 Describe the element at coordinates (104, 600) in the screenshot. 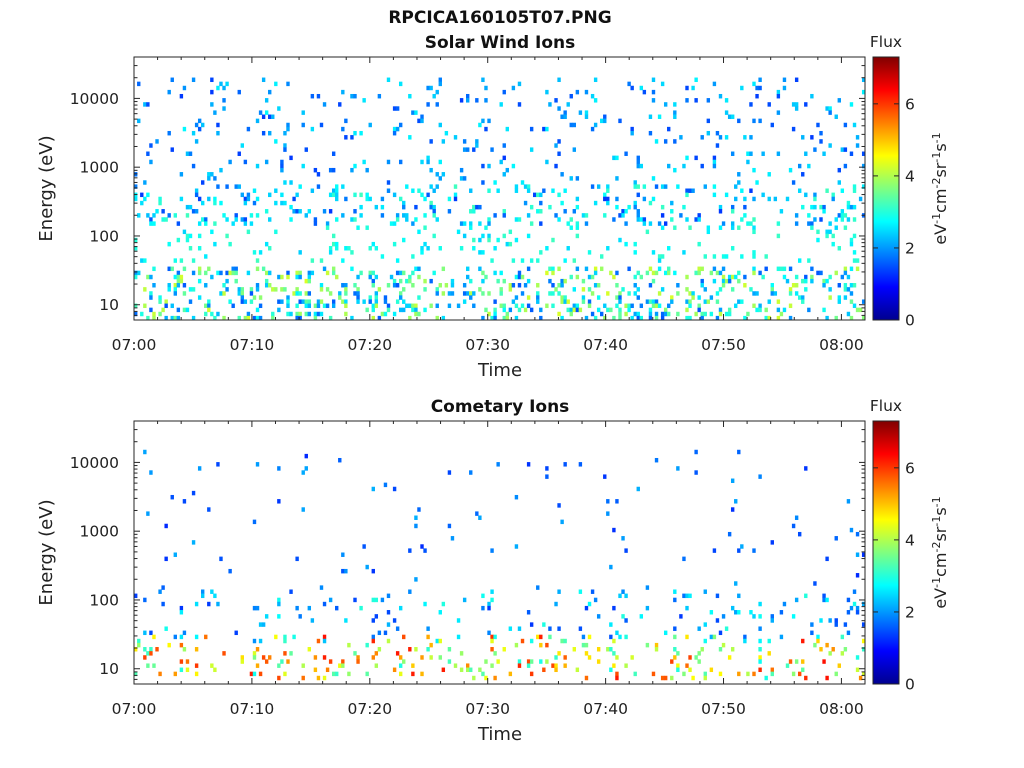

I see `y-tick-label: 100` at that location.